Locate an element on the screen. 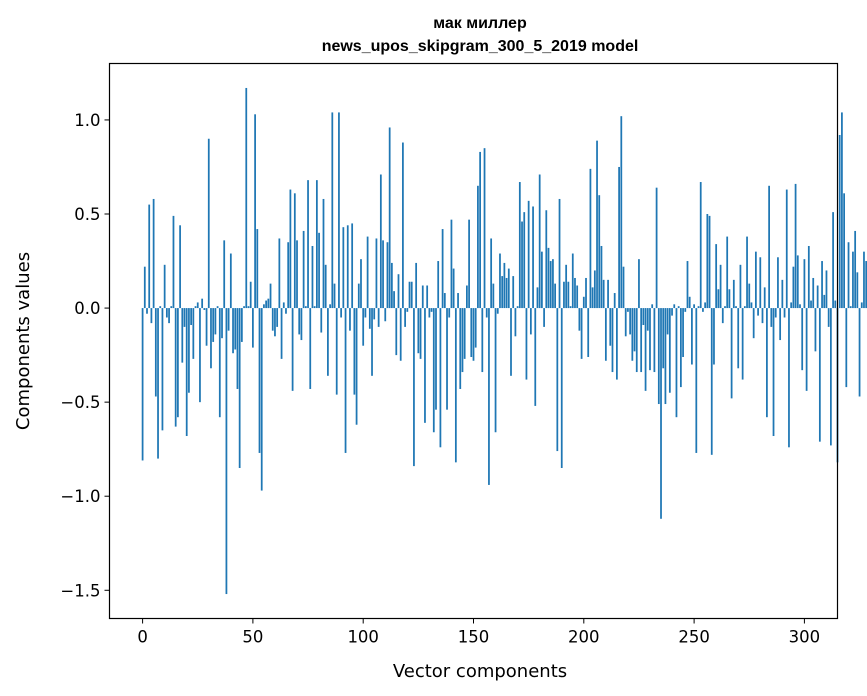 The width and height of the screenshot is (867, 696). y-tick-label: 0.0 is located at coordinates (87, 308).